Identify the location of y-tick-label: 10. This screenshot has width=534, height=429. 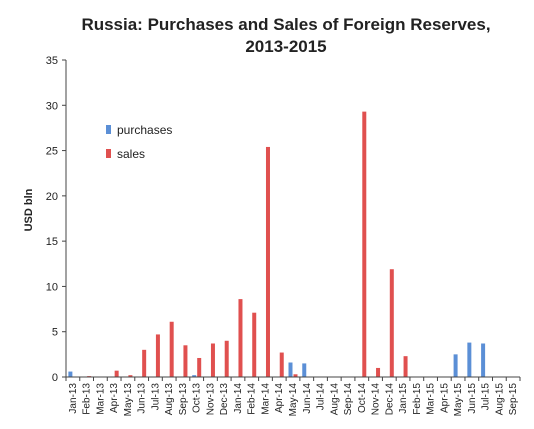
(52, 287).